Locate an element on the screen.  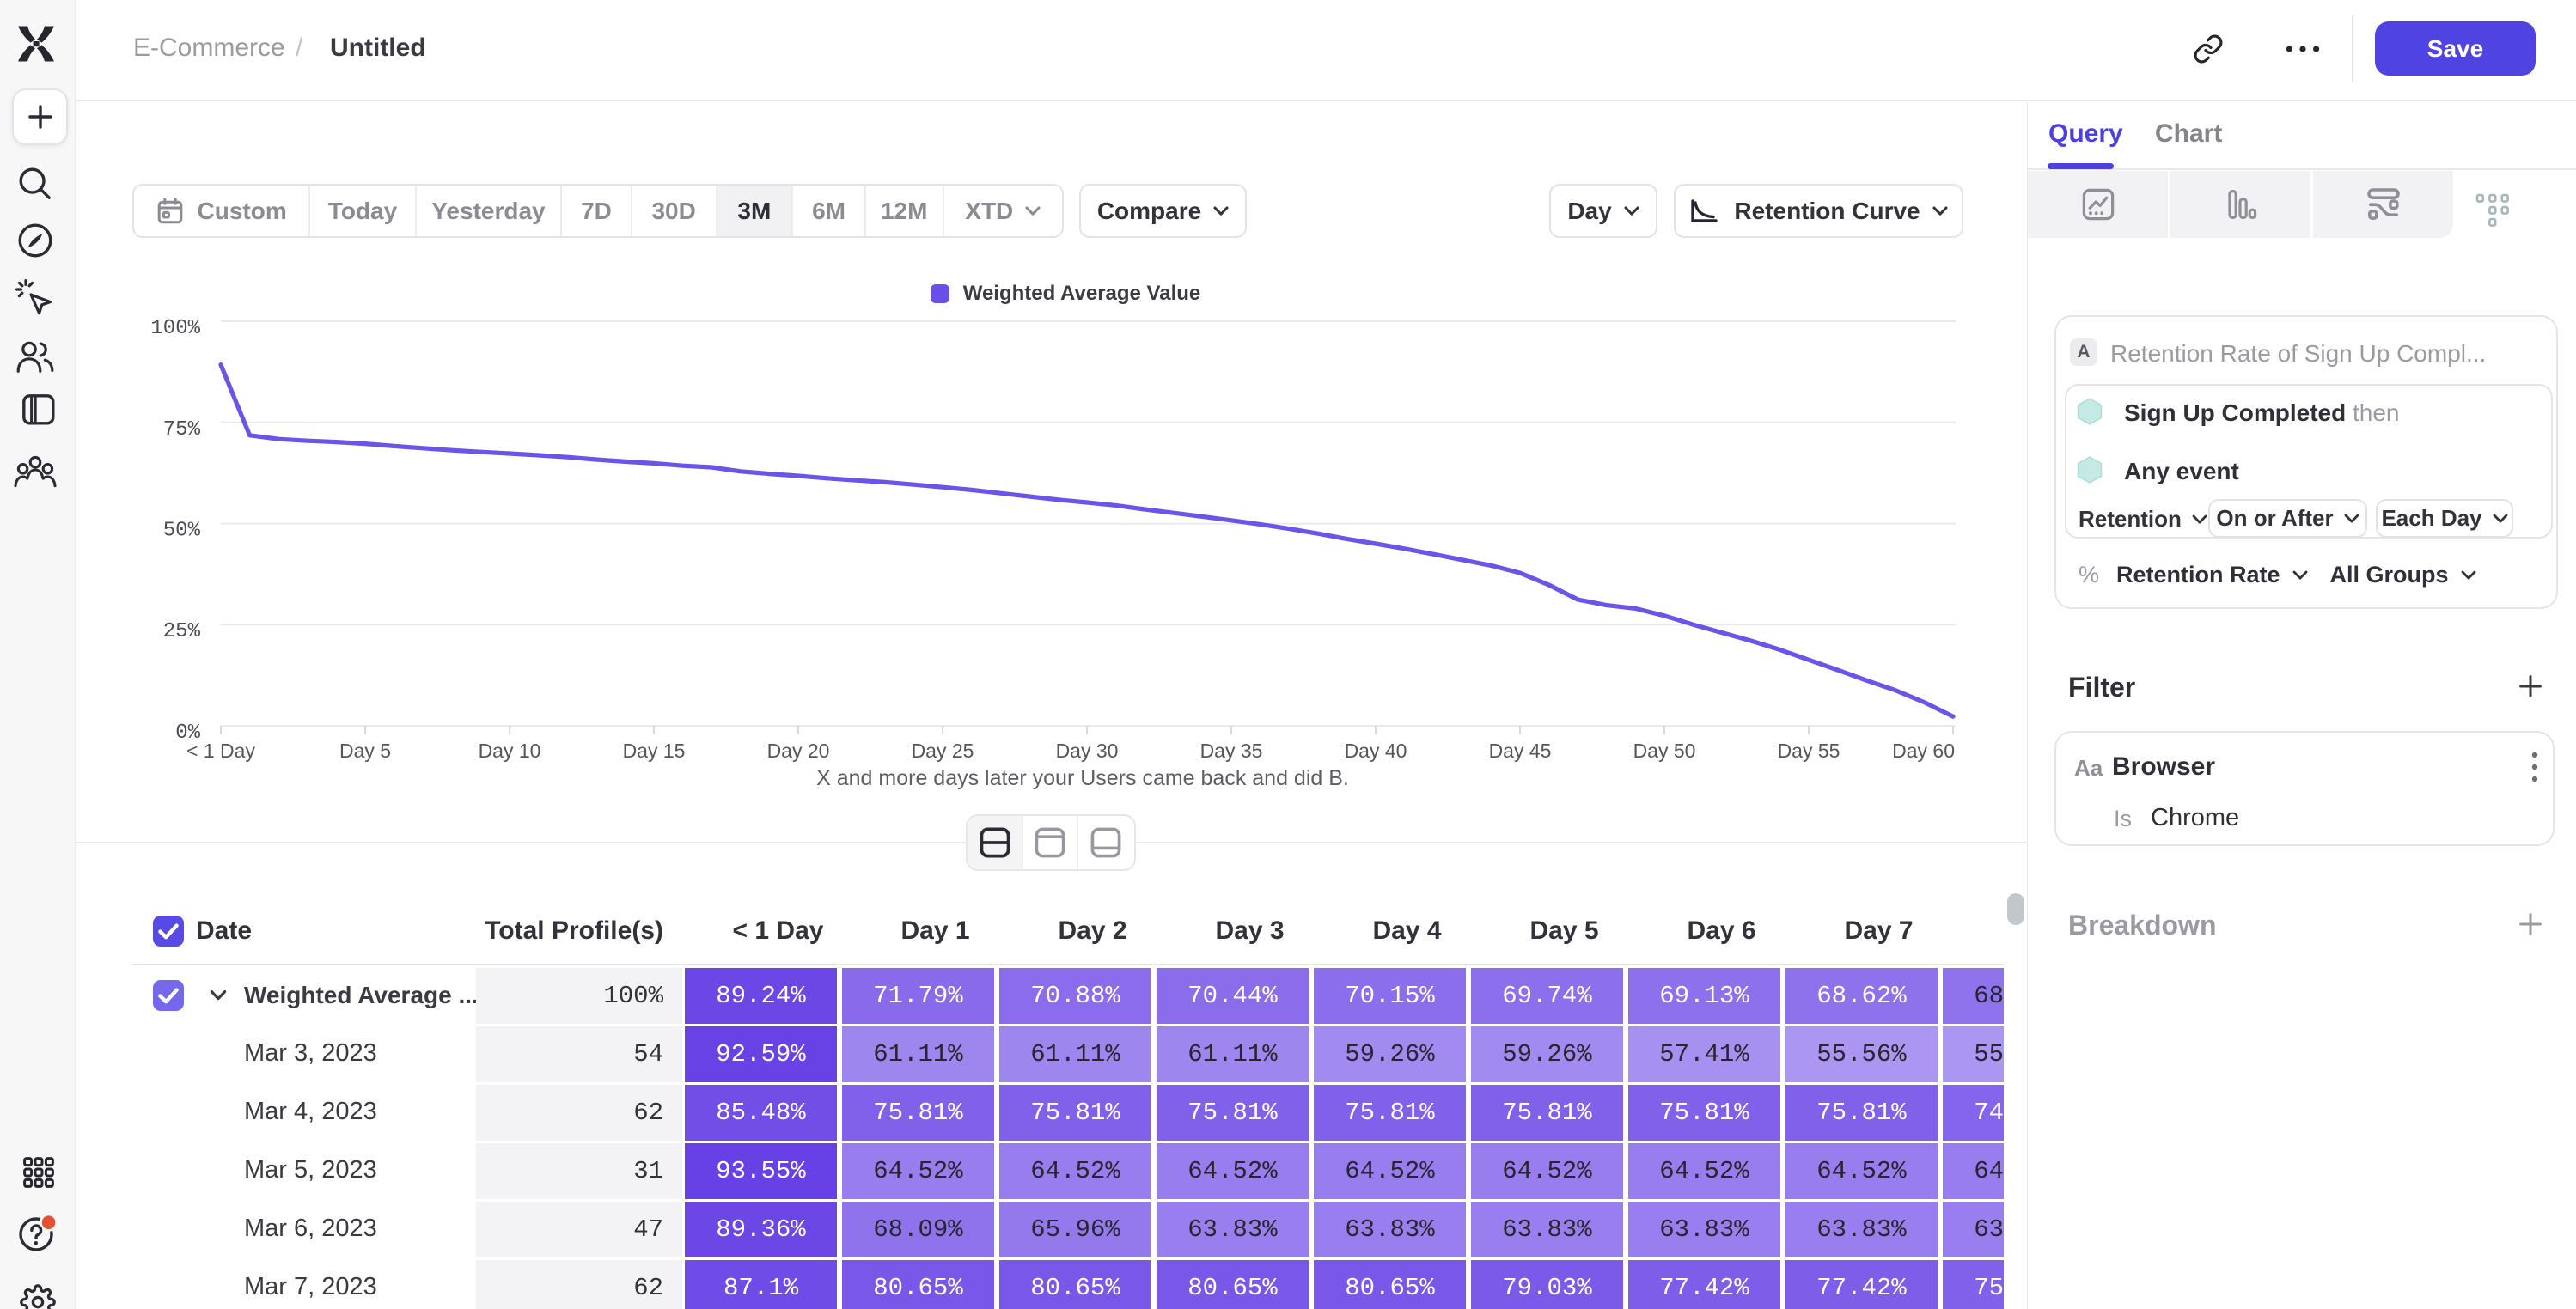
svg-text: Day 45 is located at coordinates (1520, 751).